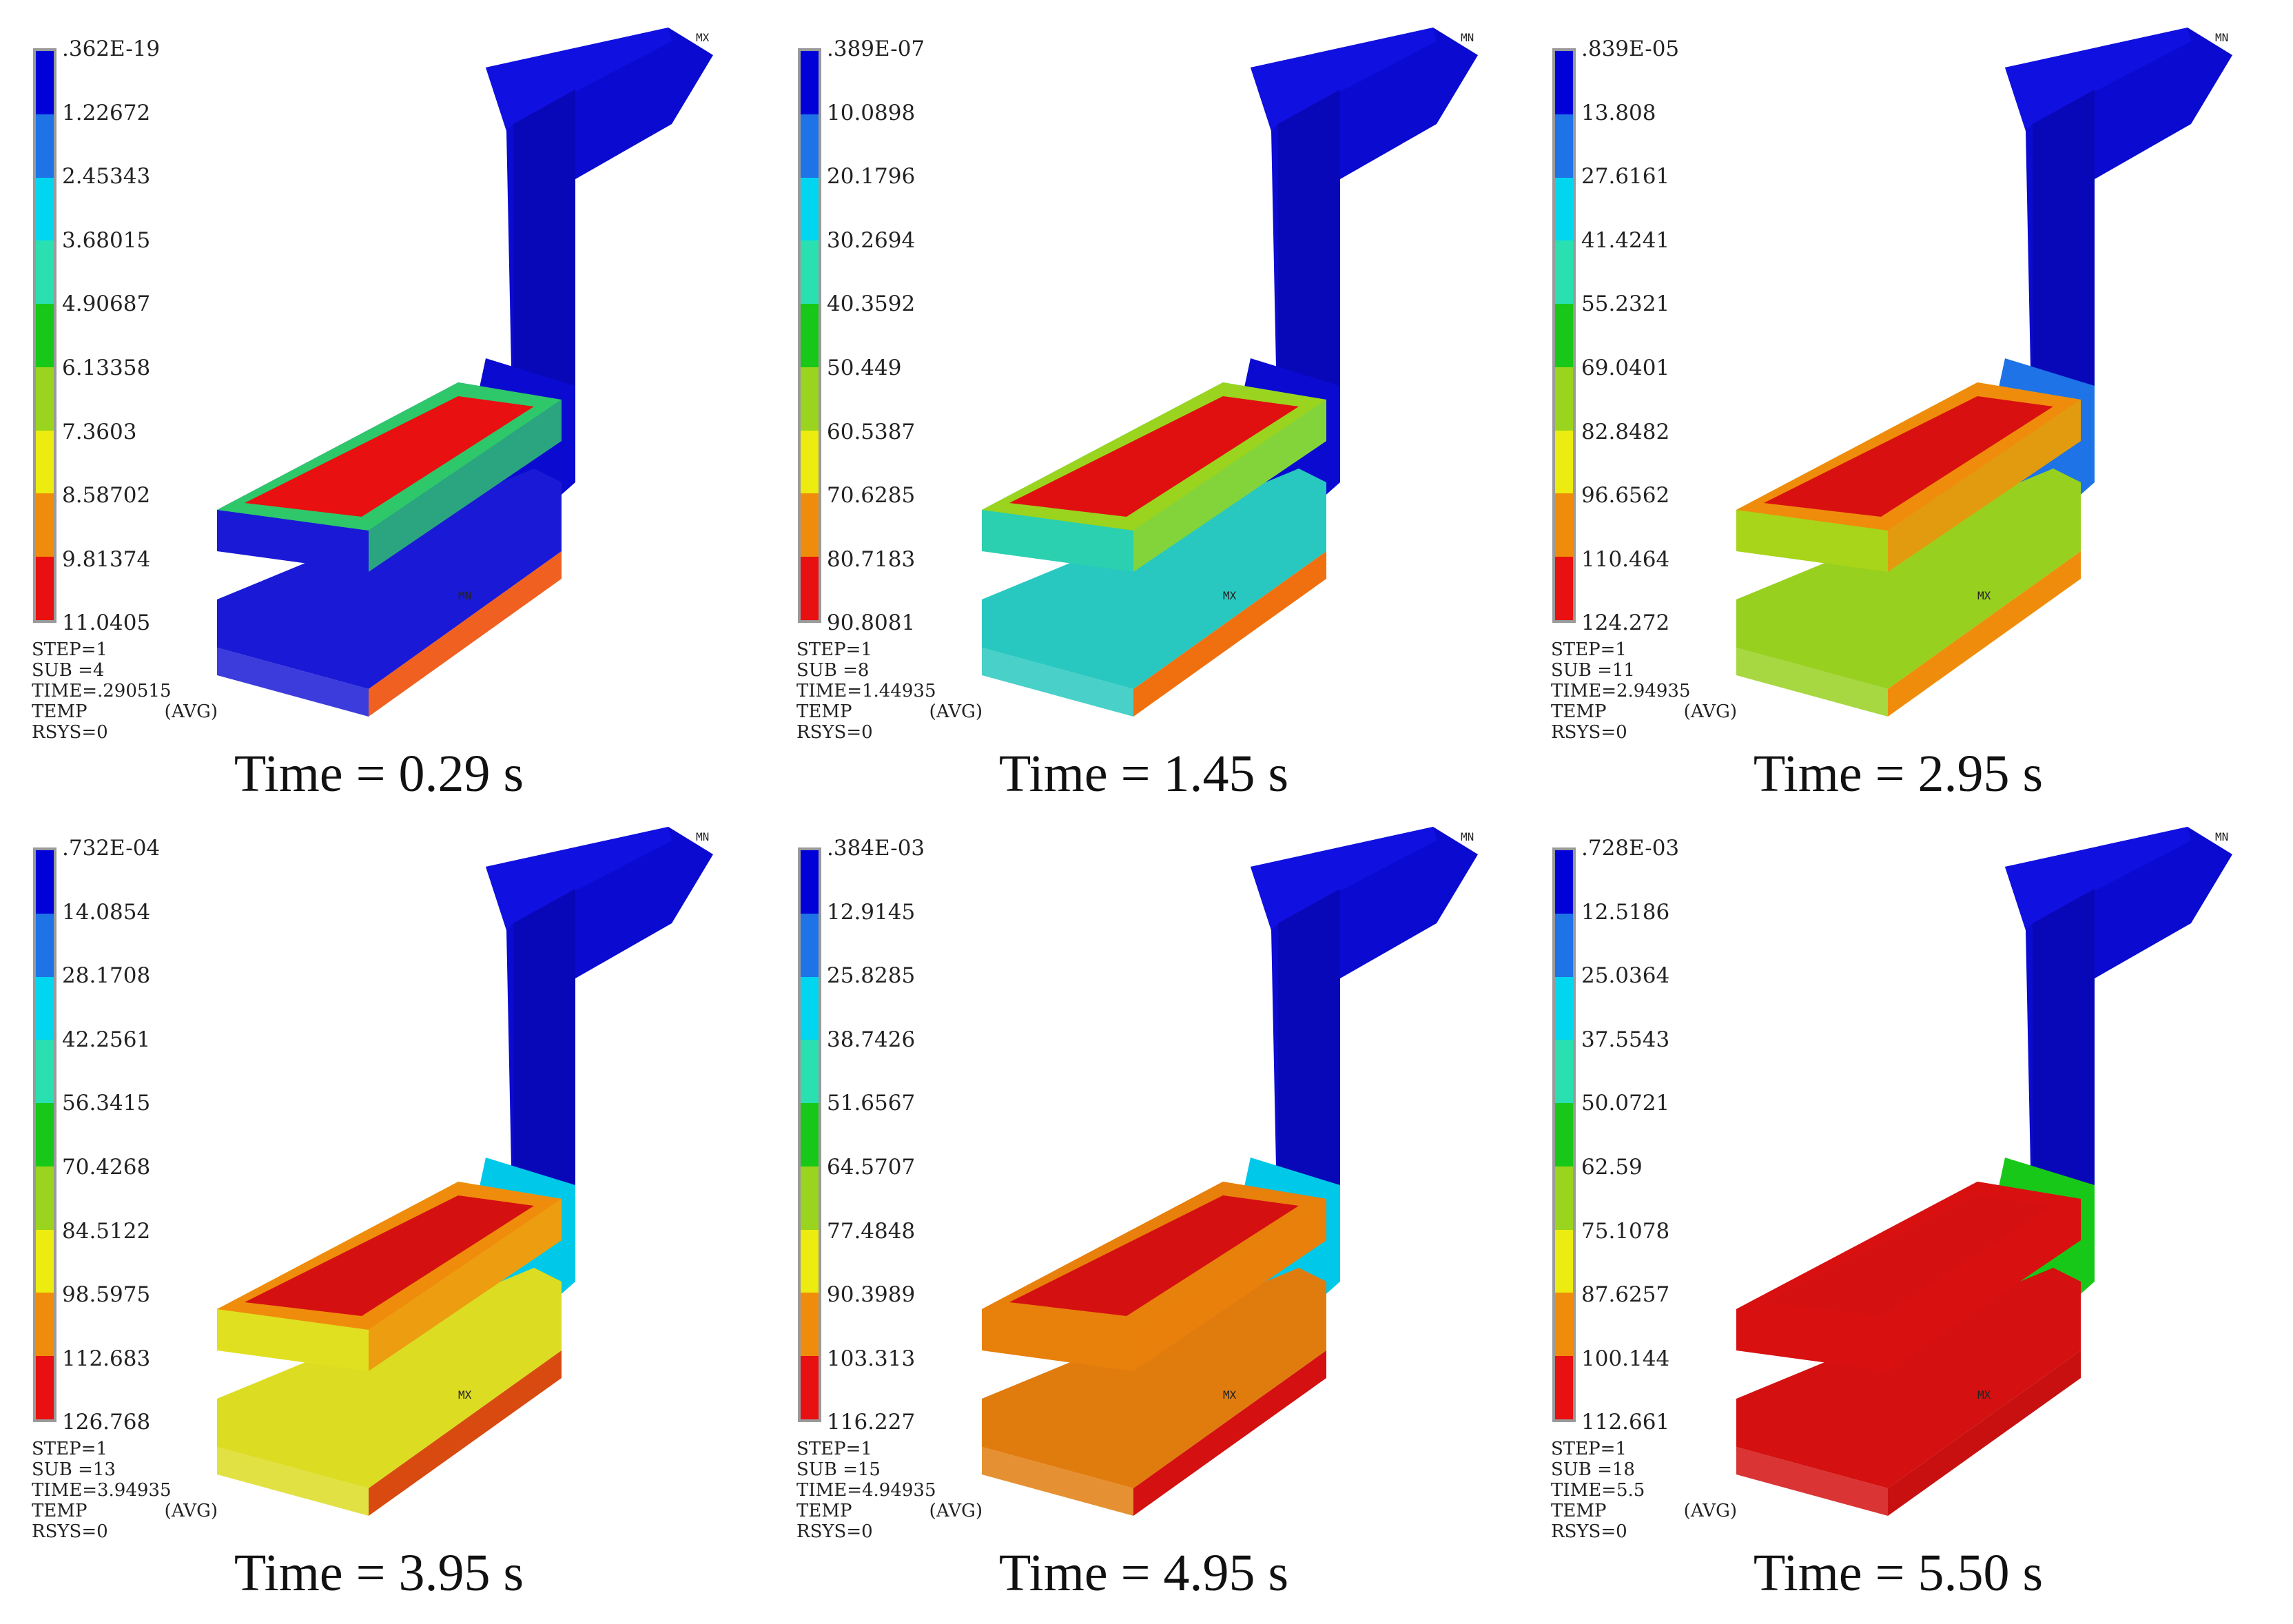 This screenshot has height=1624, width=2293. What do you see at coordinates (866, 1491) in the screenshot?
I see `info-time: TIME=4.94935` at bounding box center [866, 1491].